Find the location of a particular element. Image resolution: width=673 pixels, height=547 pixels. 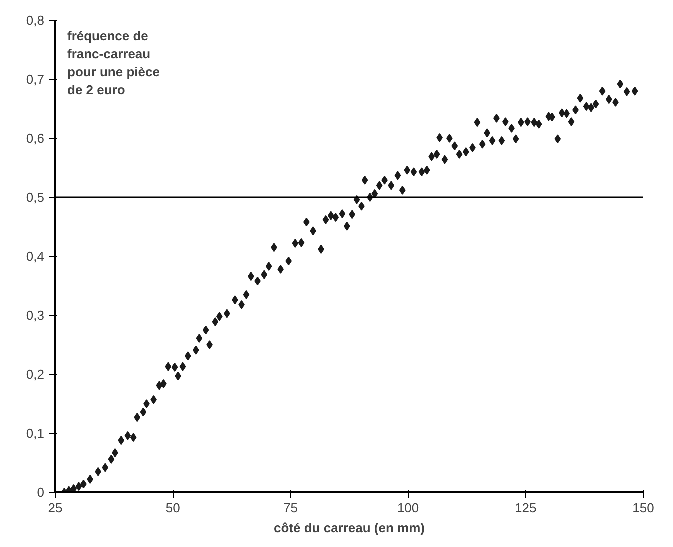

x-axis-title: côté du carreau (en mm) is located at coordinates (350, 528).